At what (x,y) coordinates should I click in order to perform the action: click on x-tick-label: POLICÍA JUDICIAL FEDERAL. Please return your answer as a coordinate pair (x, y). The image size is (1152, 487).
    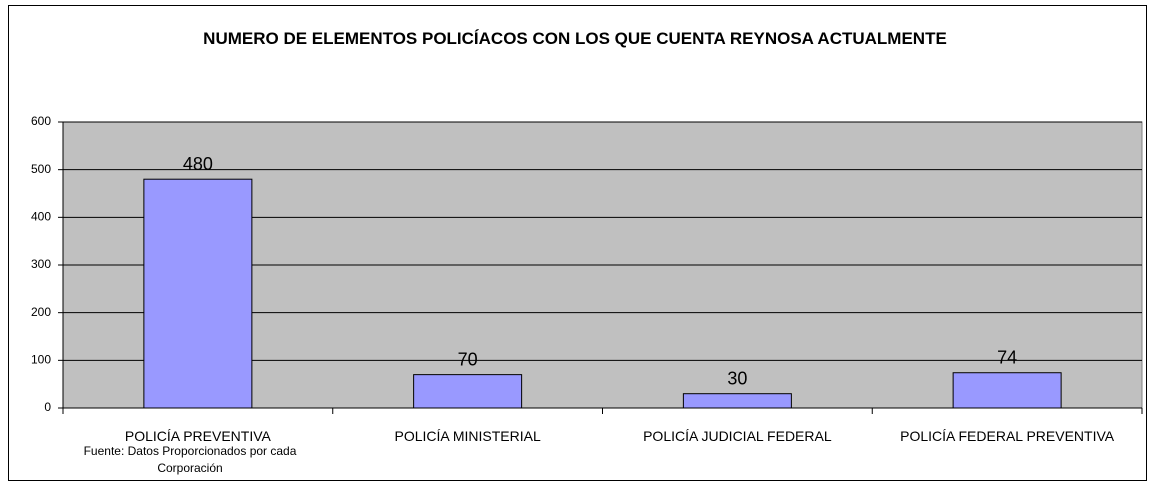
    Looking at the image, I should click on (737, 436).